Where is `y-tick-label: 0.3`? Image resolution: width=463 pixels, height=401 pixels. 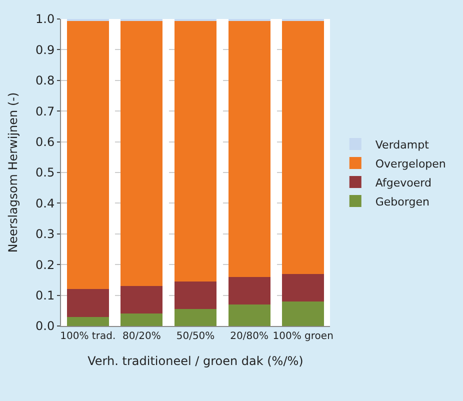 y-tick-label: 0.3 is located at coordinates (45, 234).